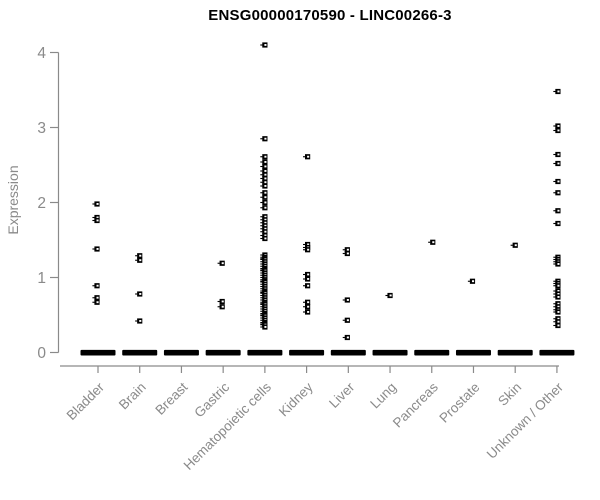 Image resolution: width=600 pixels, height=500 pixels. What do you see at coordinates (41, 353) in the screenshot?
I see `y-tick-label: 0` at bounding box center [41, 353].